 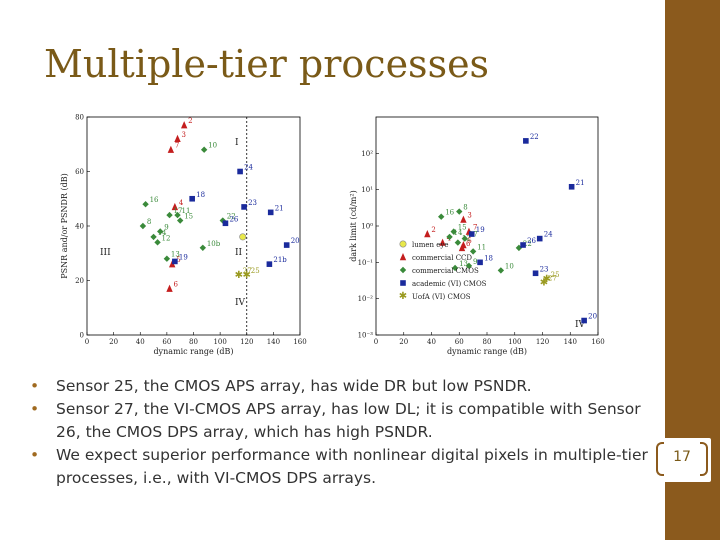 I want to click on y-tick-label: 10², so click(x=367, y=154).